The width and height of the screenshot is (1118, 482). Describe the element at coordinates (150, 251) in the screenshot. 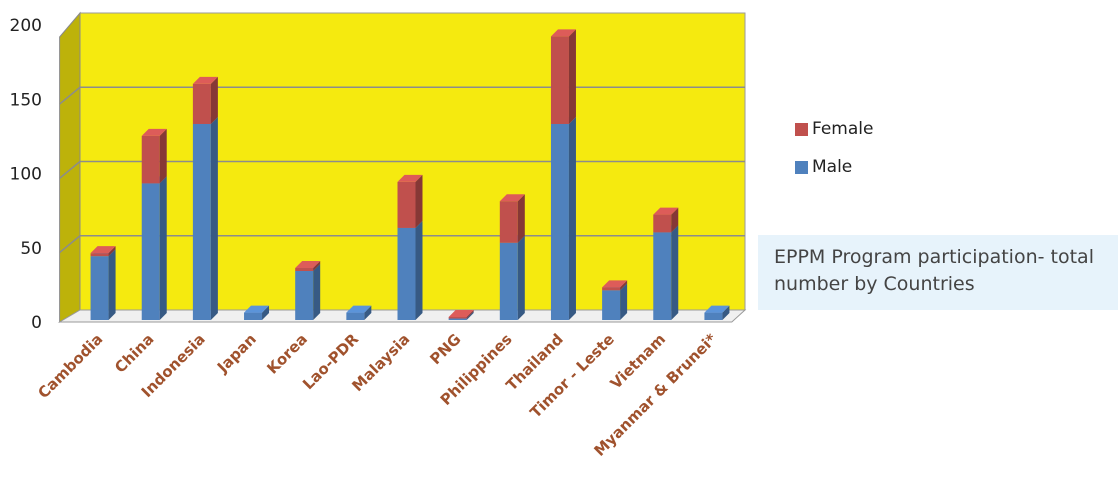

I see `bar-male-1-front` at that location.